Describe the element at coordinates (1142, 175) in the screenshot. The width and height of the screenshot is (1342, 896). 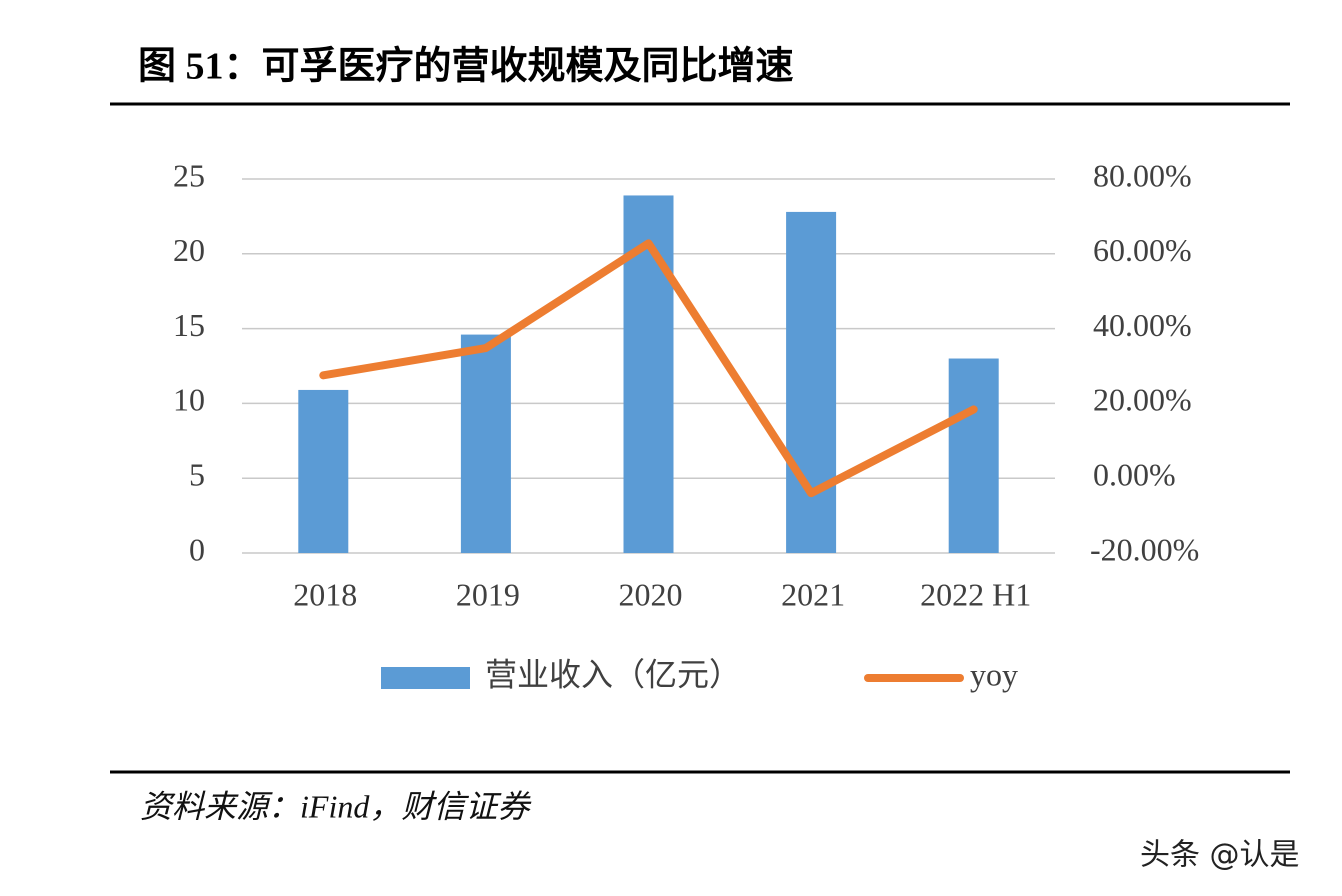
I see `y2-tick-label: 80.00%` at that location.